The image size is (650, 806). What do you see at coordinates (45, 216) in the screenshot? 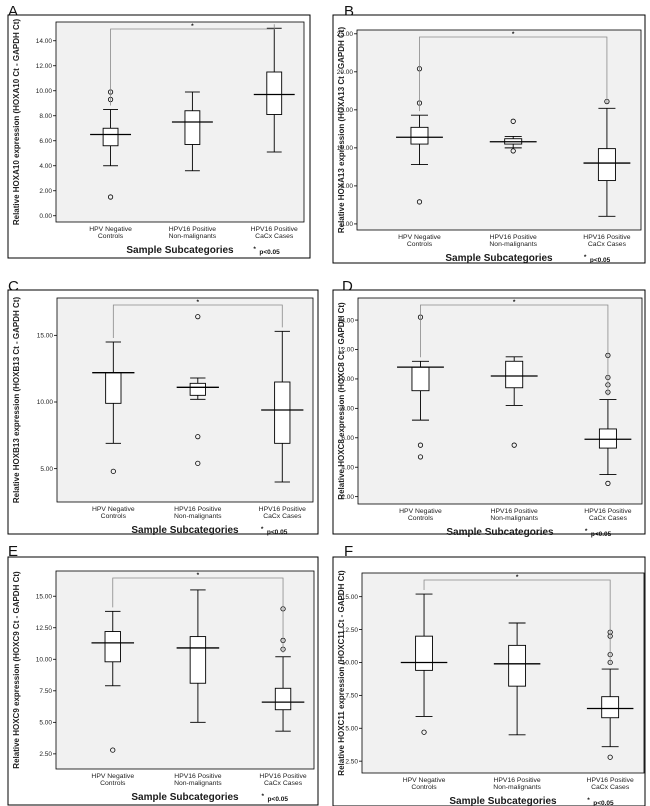
I see `y-tick-label: 0.00` at bounding box center [45, 216].